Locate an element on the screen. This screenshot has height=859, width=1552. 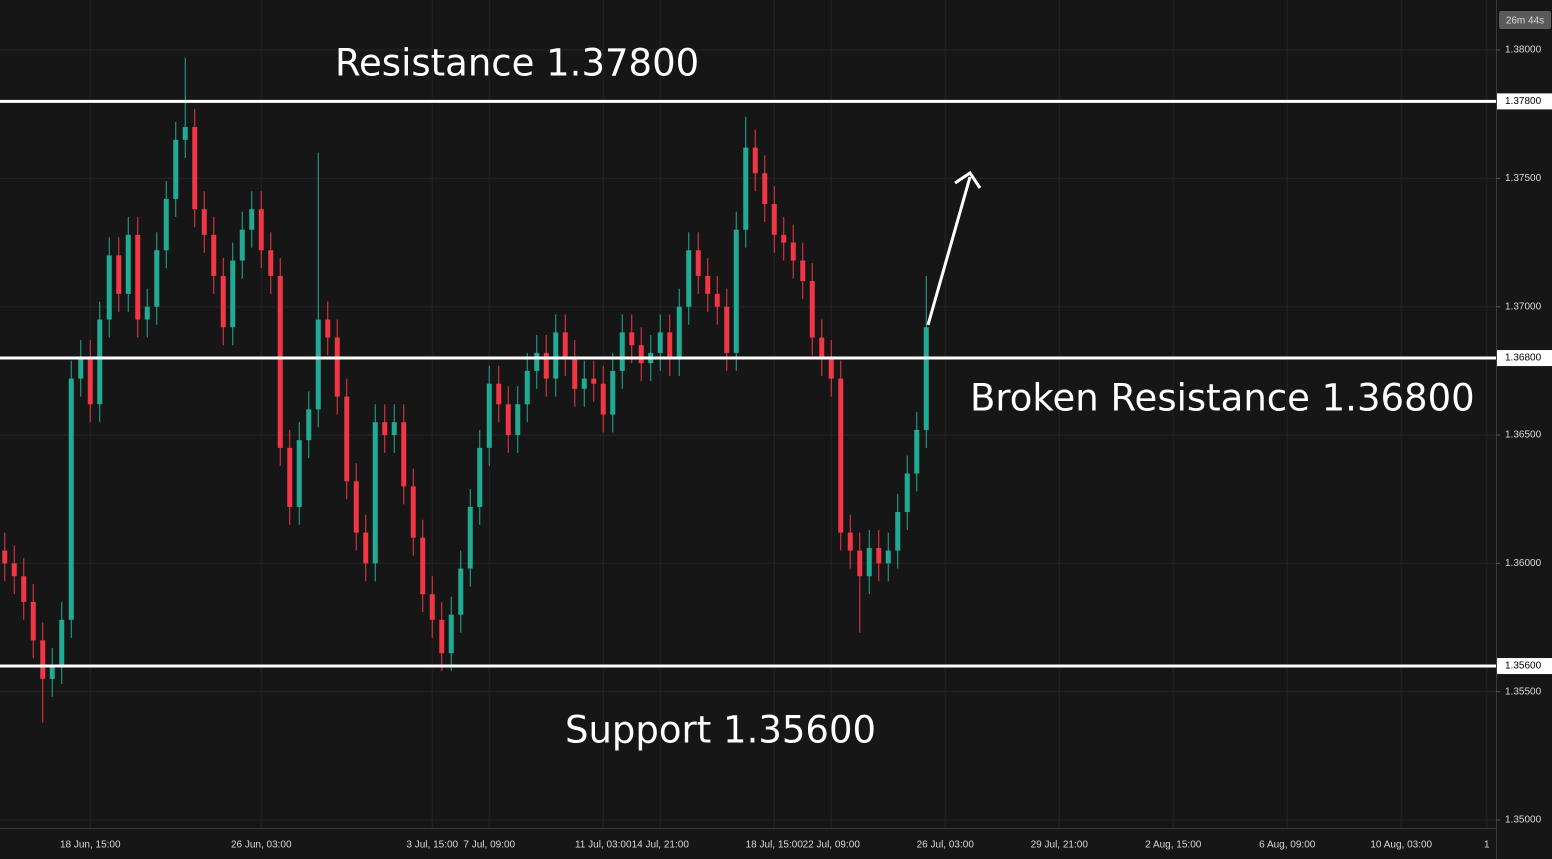
y-tick-label: 1.36000 is located at coordinates (1523, 563).